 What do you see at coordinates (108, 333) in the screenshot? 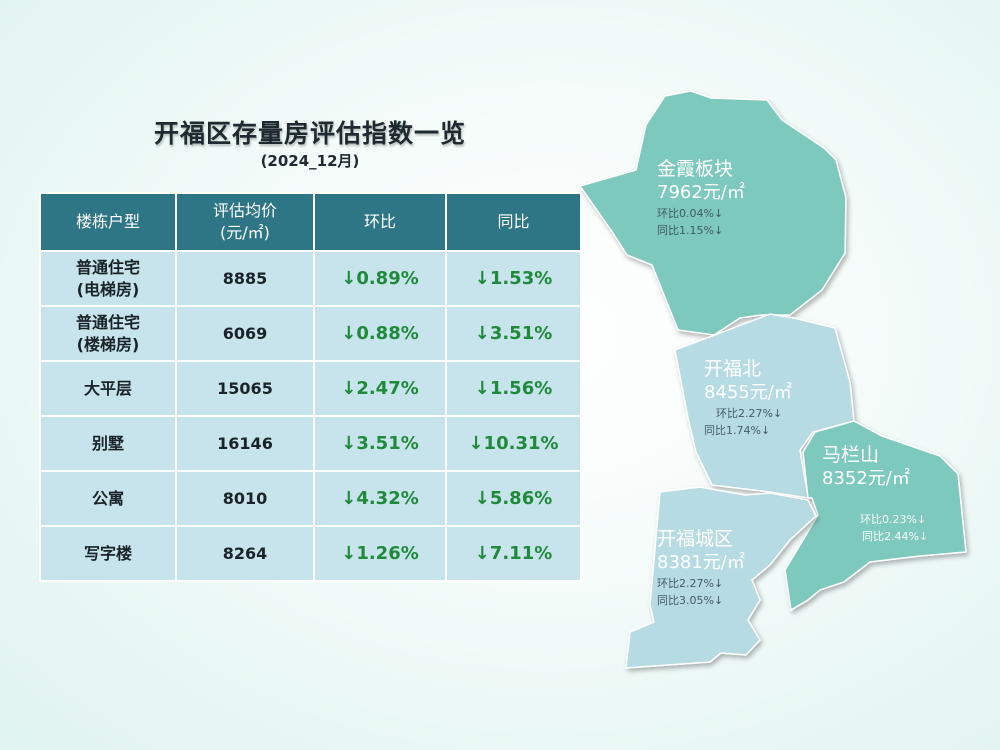
I see `cell-type: 普通住宅 (楼梯房)` at bounding box center [108, 333].